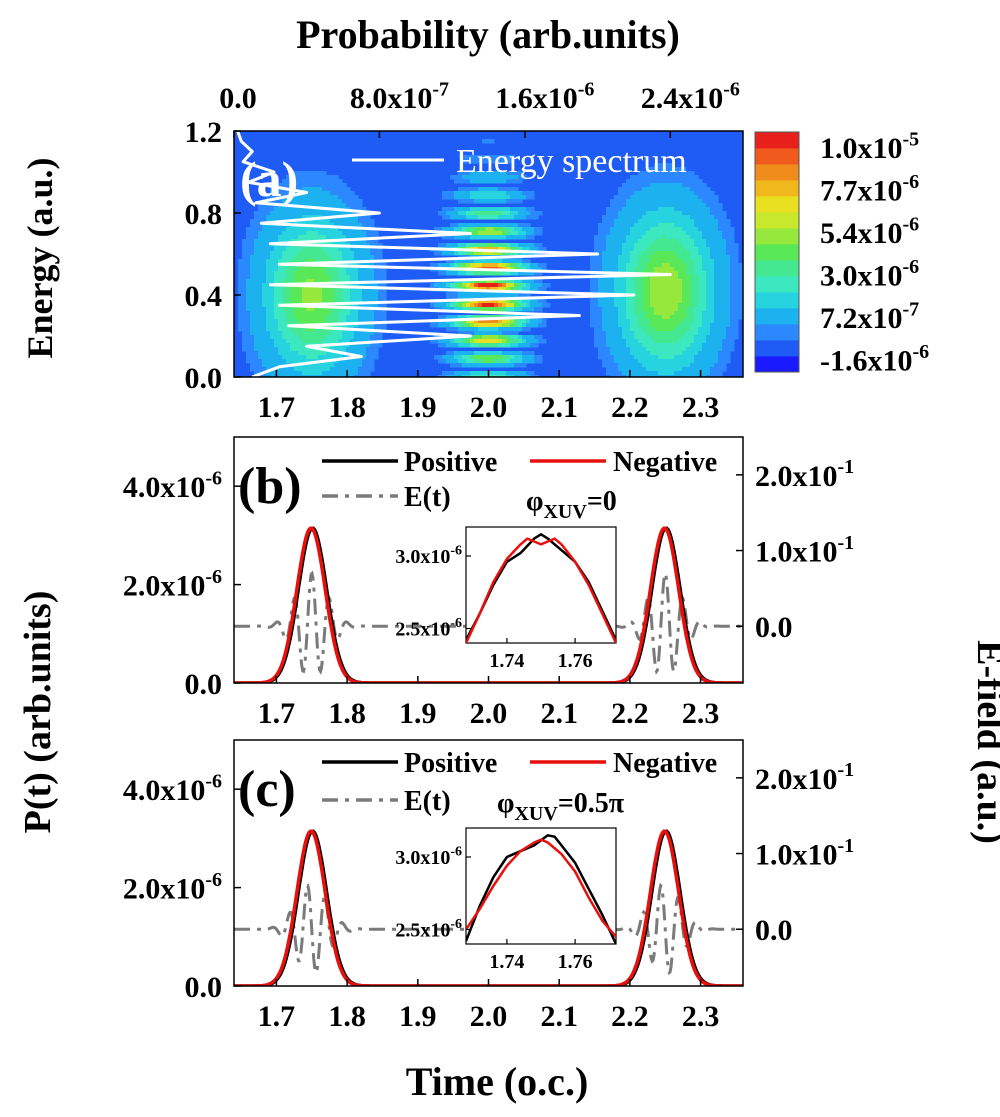  Describe the element at coordinates (238, 98) in the screenshot. I see `top-tick-label-a: 0.0` at that location.